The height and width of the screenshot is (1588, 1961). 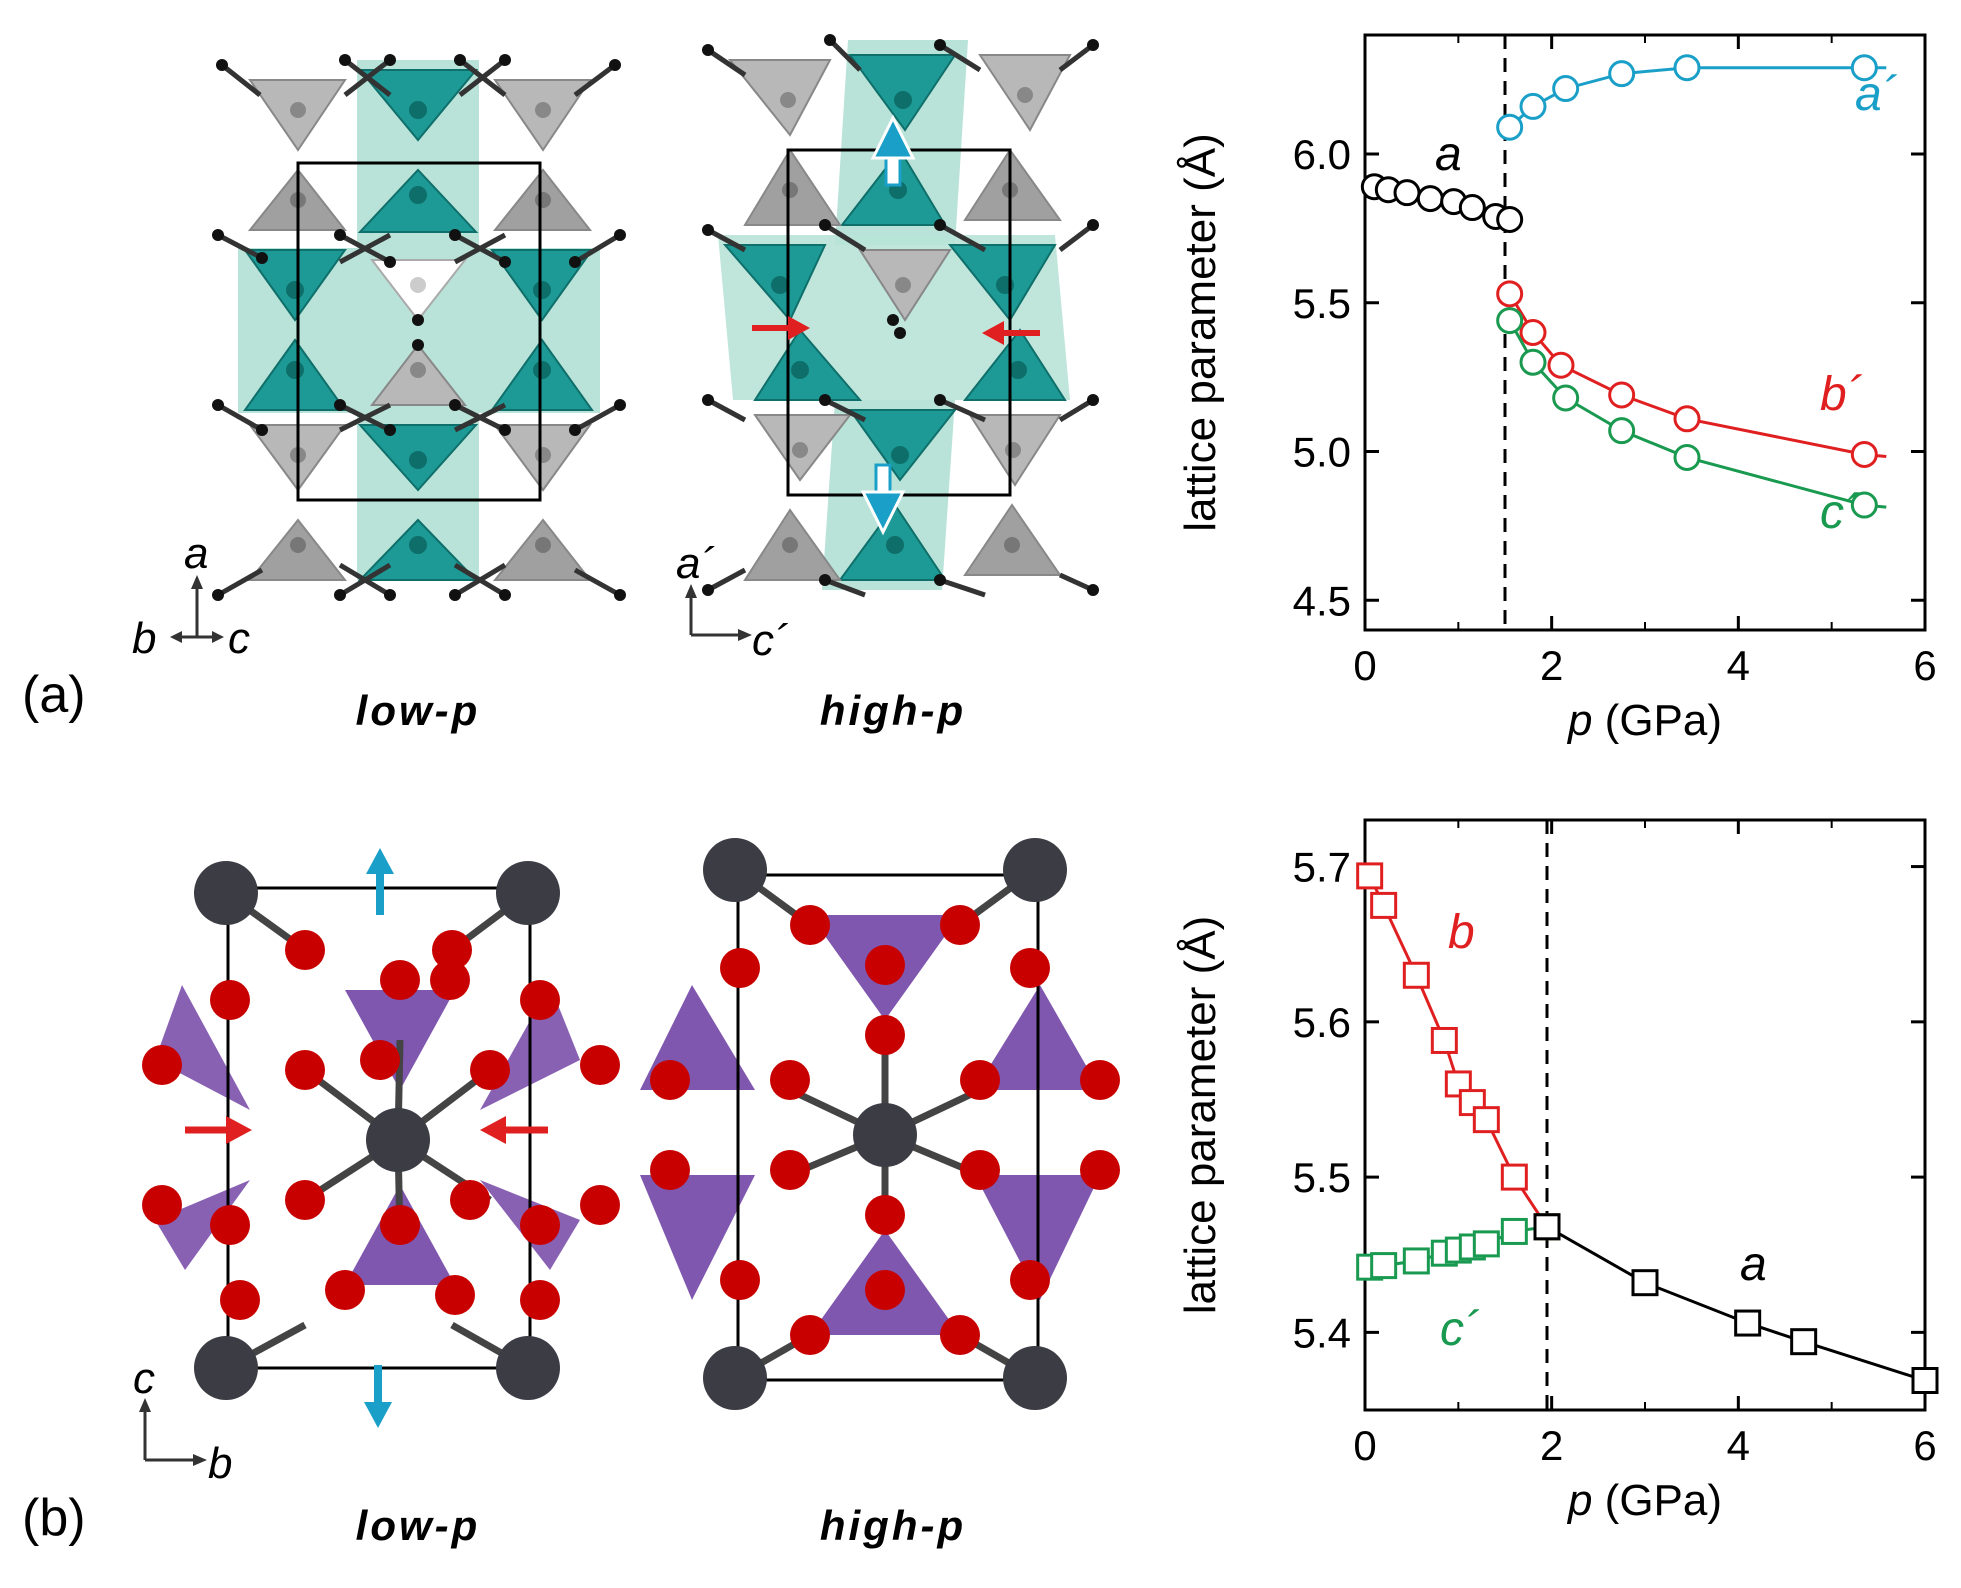 What do you see at coordinates (770, 640) in the screenshot?
I see `axis-label-c-prime: c´` at bounding box center [770, 640].